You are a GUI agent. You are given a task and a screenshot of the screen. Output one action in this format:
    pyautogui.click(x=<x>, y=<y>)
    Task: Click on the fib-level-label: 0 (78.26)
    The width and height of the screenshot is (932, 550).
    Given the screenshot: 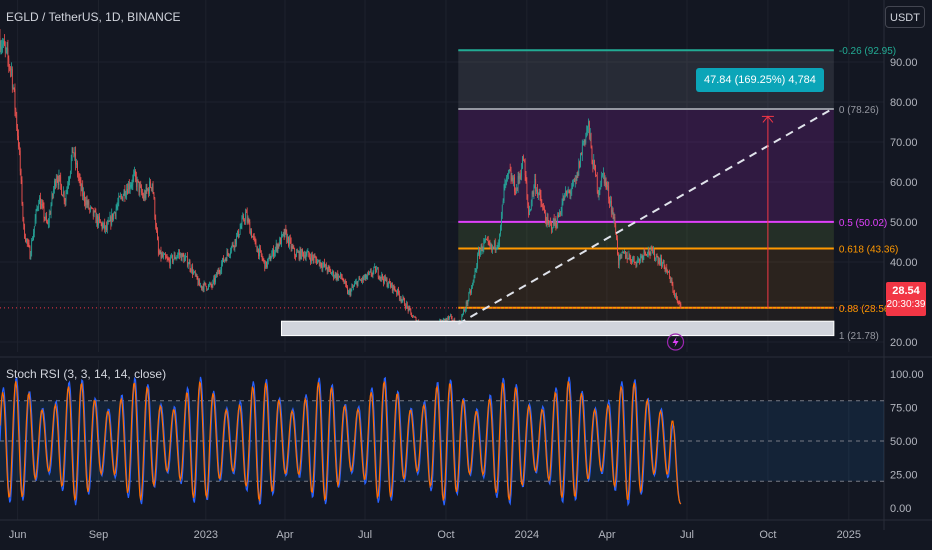 What is the action you would take?
    pyautogui.click(x=859, y=110)
    